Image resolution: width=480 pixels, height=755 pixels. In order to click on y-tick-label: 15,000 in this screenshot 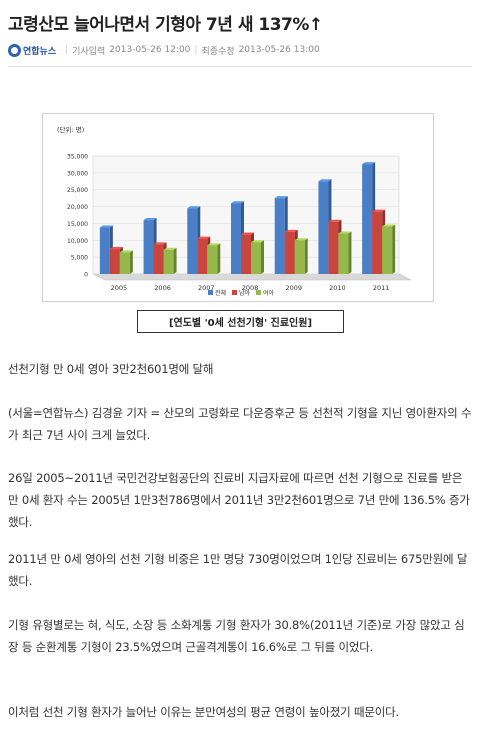, I will do `click(77, 224)`.